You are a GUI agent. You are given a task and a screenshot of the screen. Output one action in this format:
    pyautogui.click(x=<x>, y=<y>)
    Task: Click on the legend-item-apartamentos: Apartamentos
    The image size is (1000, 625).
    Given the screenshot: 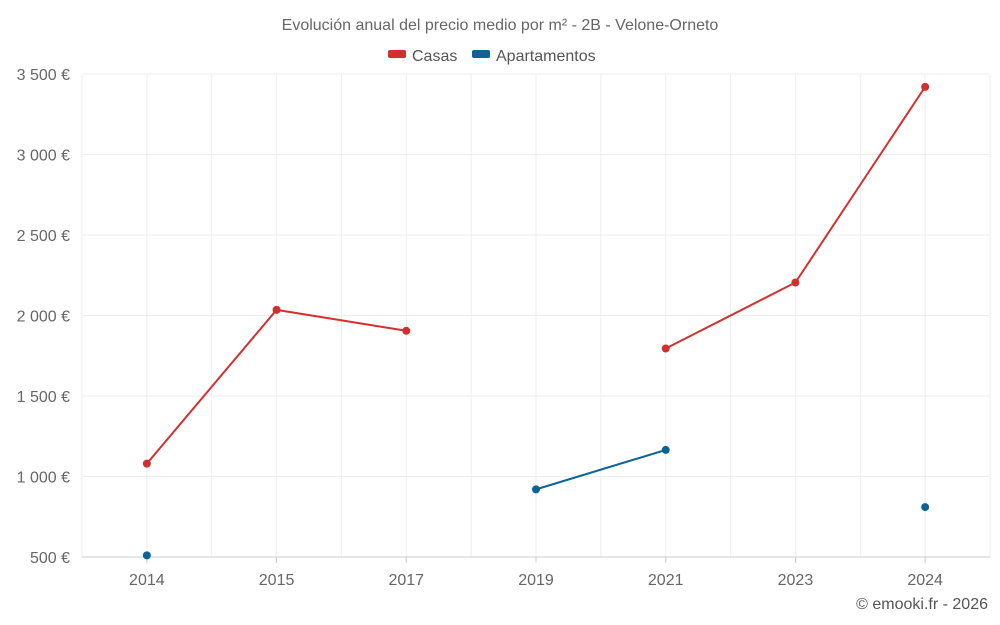 What is the action you would take?
    pyautogui.click(x=534, y=56)
    